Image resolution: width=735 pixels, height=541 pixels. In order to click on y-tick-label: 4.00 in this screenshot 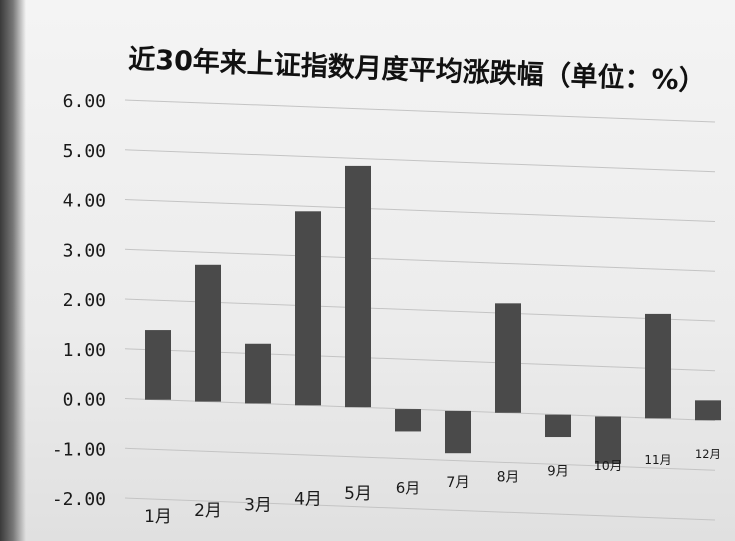, I will do `click(84, 201)`.